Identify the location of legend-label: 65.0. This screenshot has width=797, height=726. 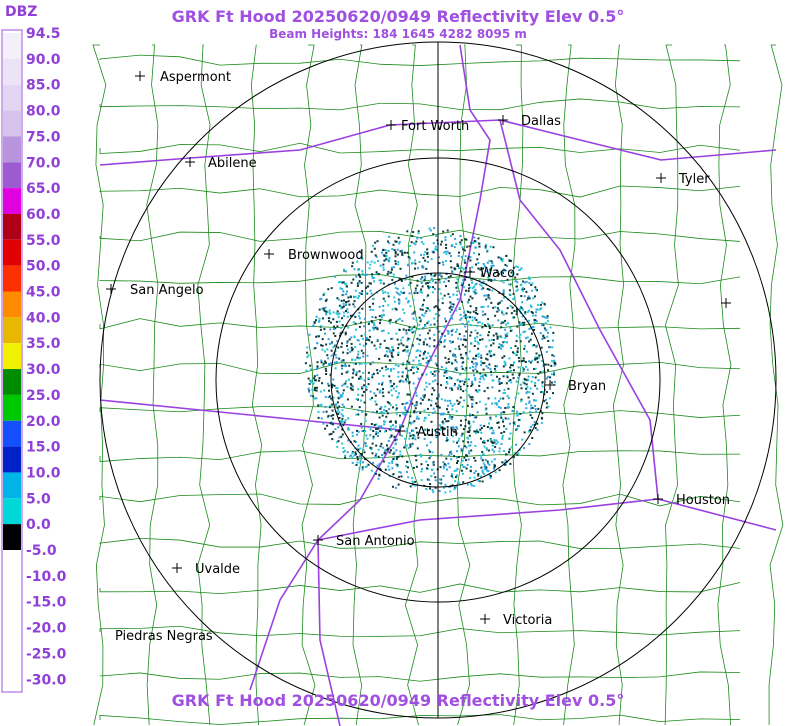
(43, 189).